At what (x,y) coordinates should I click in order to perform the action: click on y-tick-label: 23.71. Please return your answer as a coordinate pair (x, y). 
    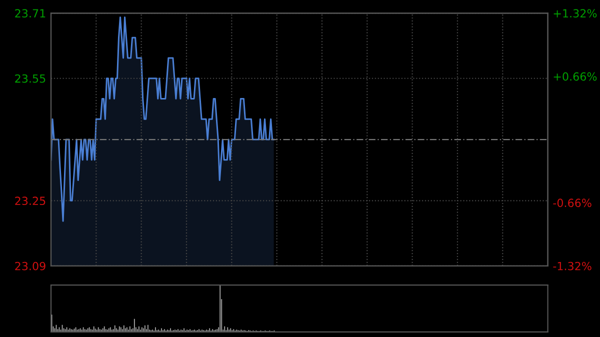
    Looking at the image, I should click on (30, 13).